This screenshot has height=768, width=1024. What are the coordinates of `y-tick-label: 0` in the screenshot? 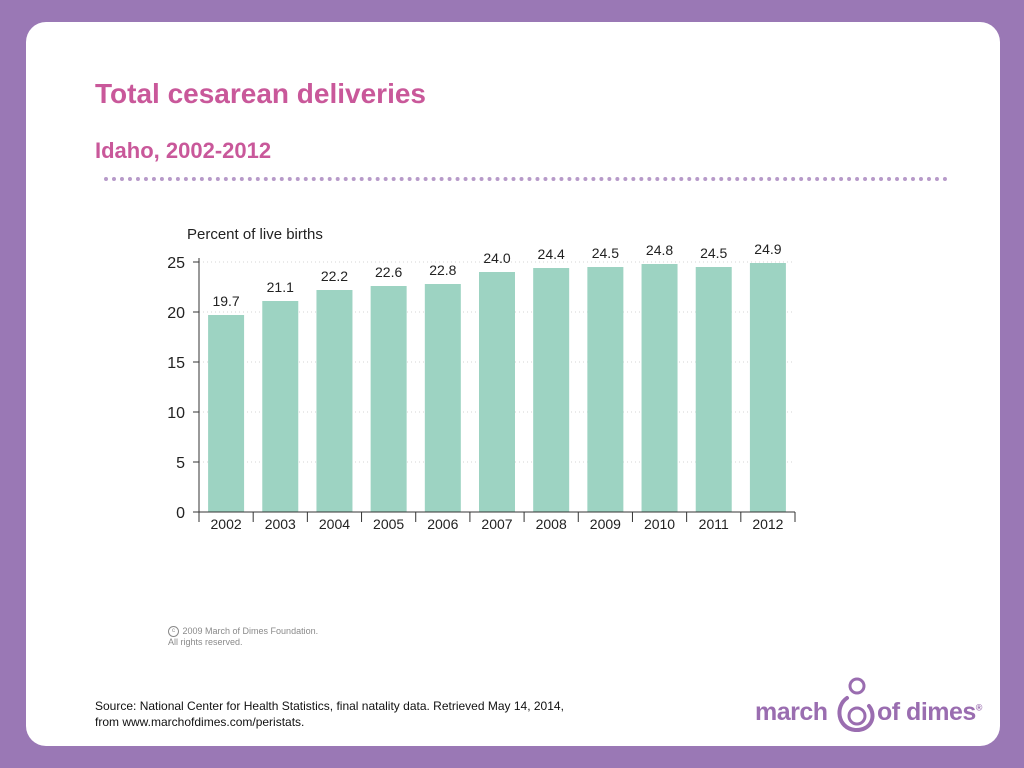 It's located at (180, 513).